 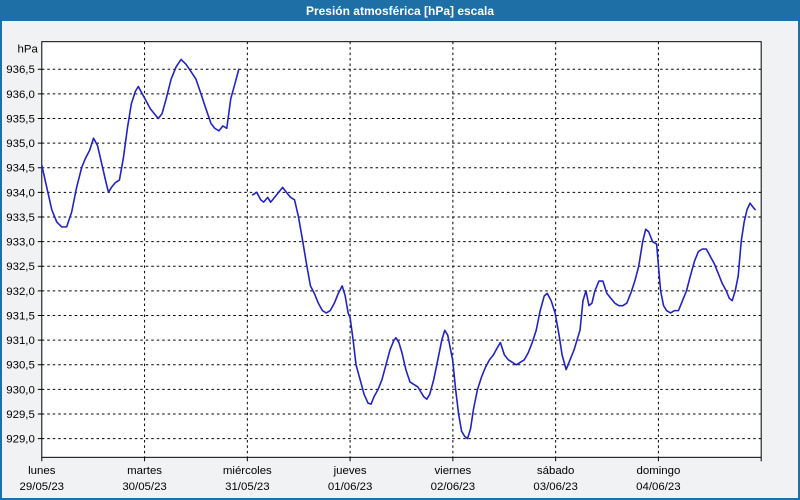 I want to click on y-tick-label: 934,0, so click(x=20, y=193).